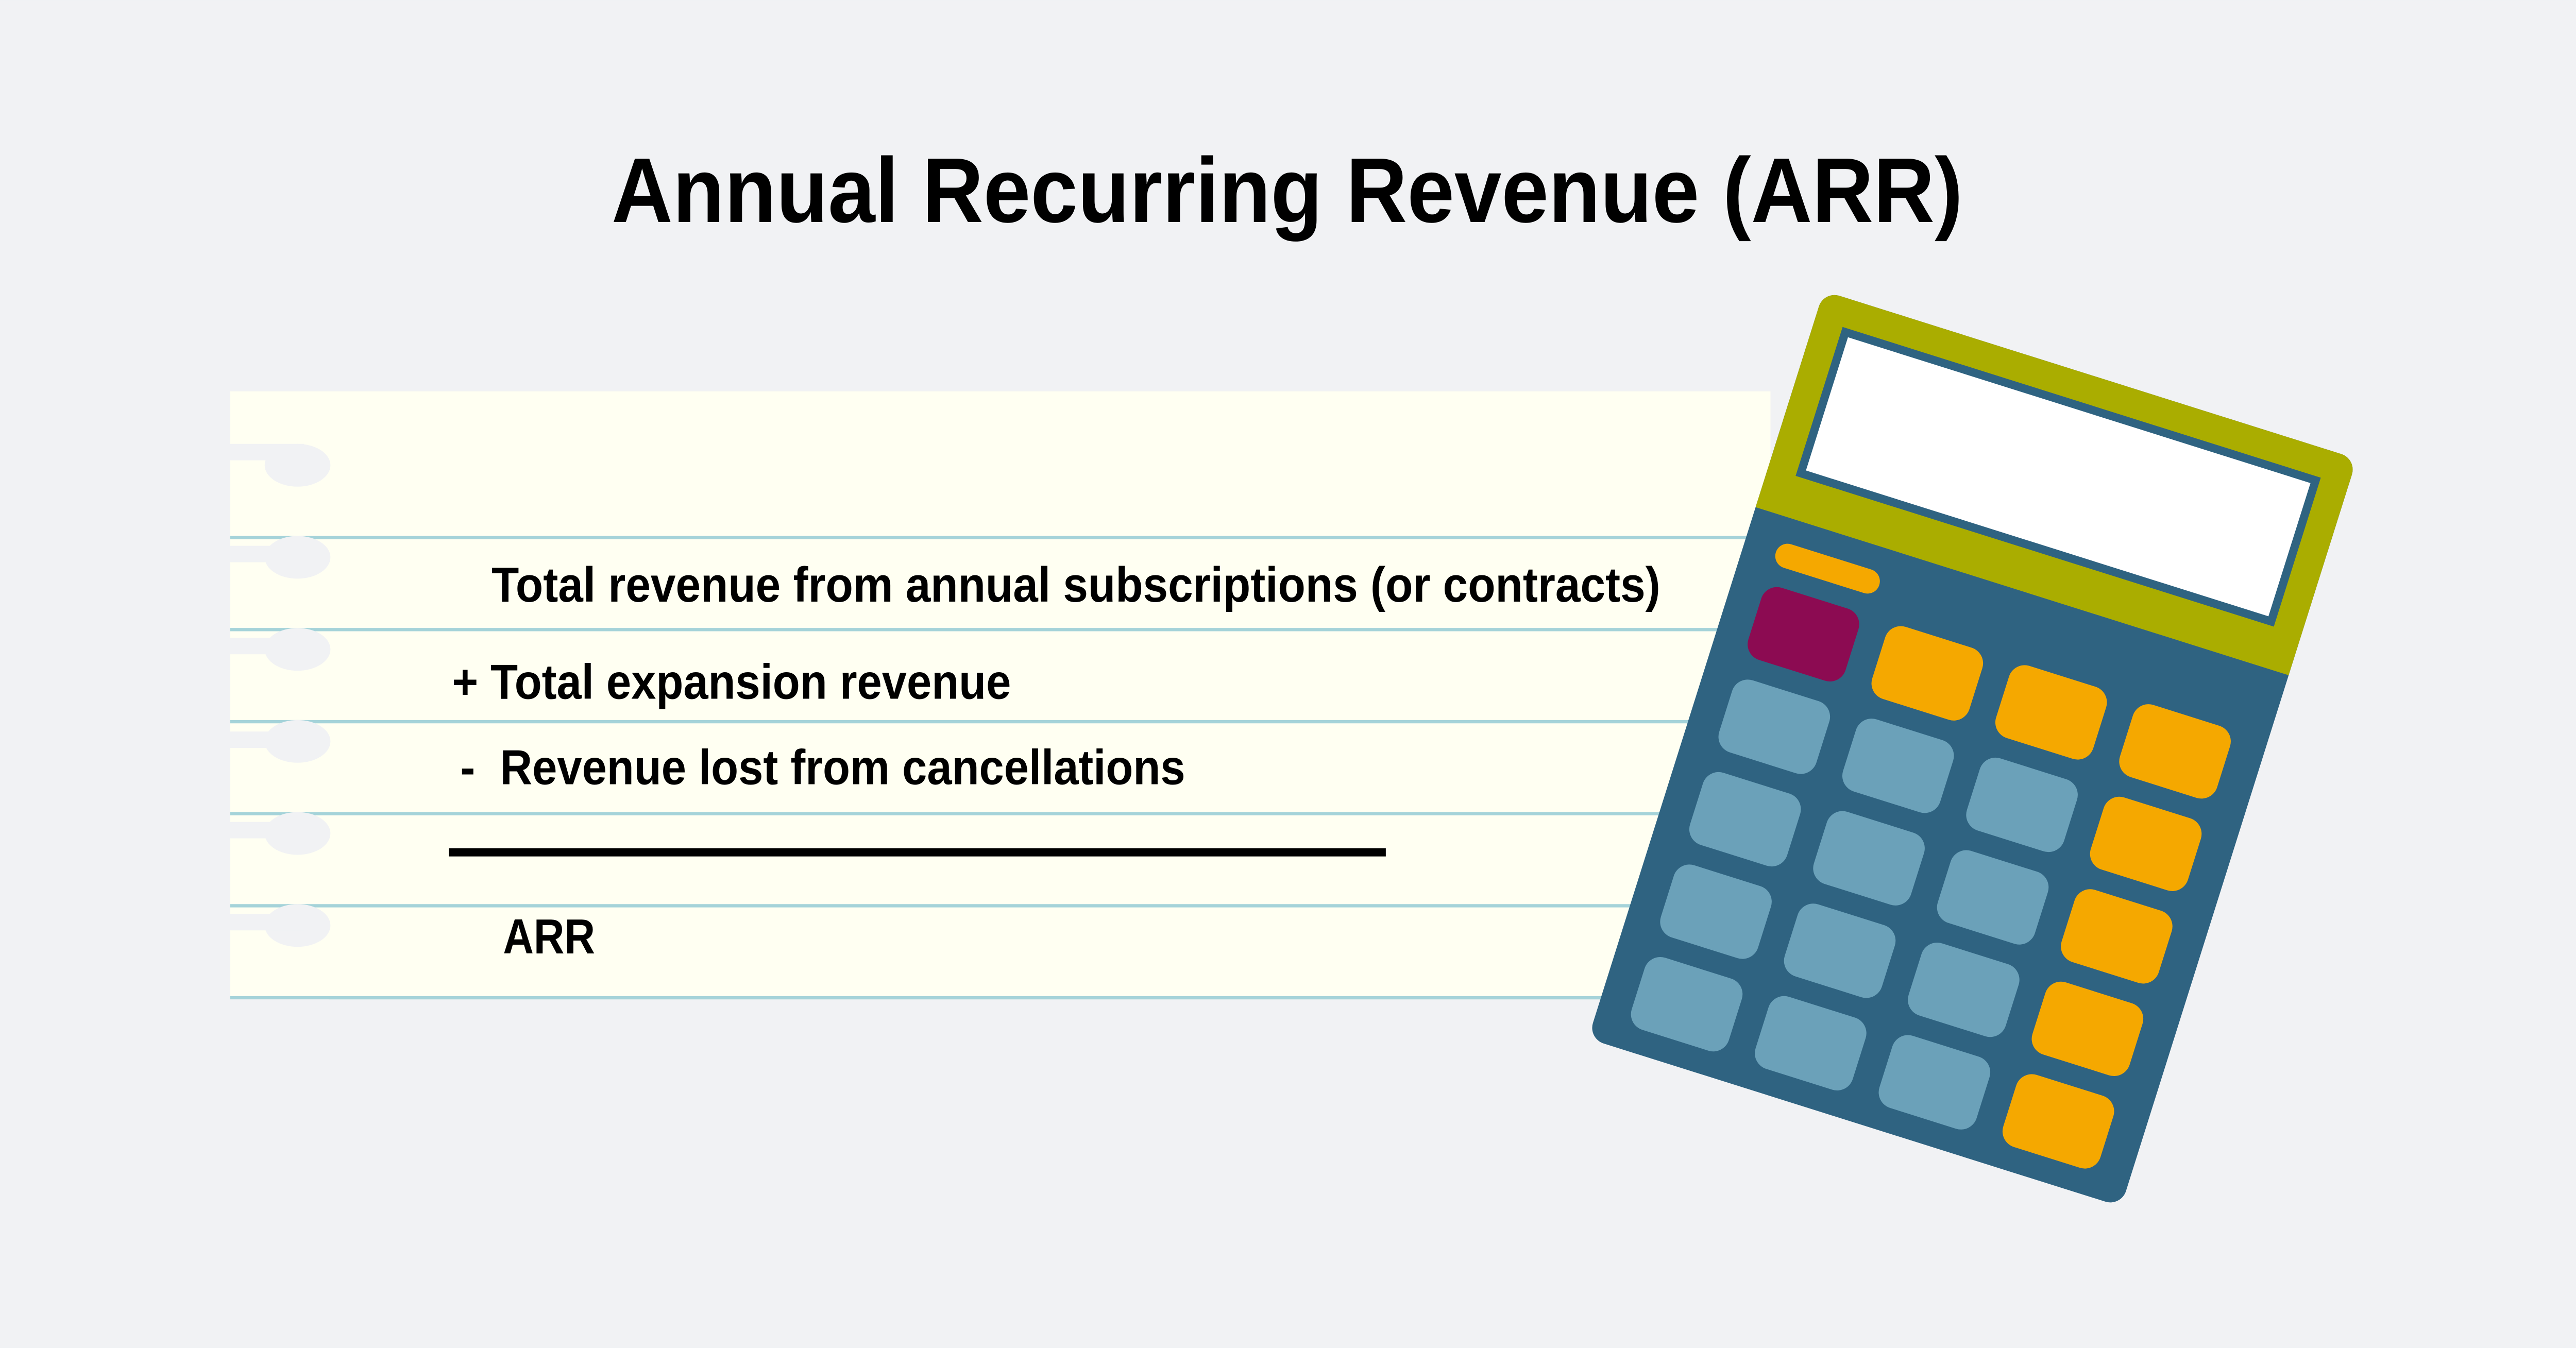 This screenshot has height=1348, width=2576. What do you see at coordinates (1827, 568) in the screenshot?
I see `calculator-slider-key` at bounding box center [1827, 568].